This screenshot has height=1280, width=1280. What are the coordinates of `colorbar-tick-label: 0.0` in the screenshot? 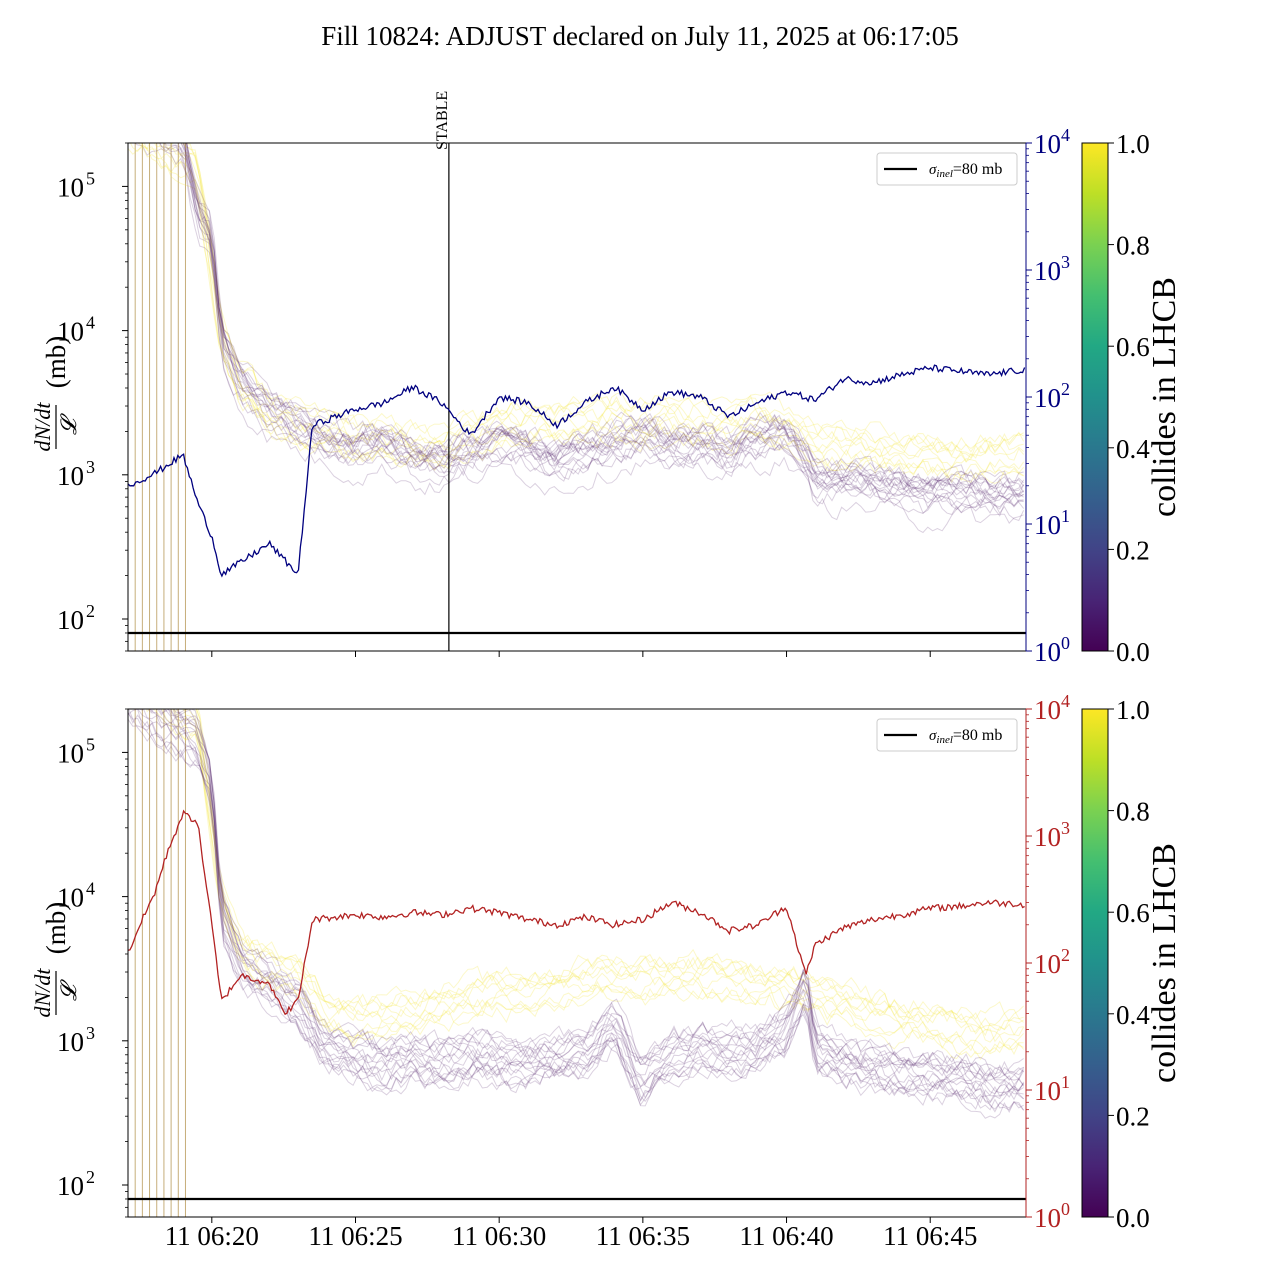 It's located at (1133, 1218).